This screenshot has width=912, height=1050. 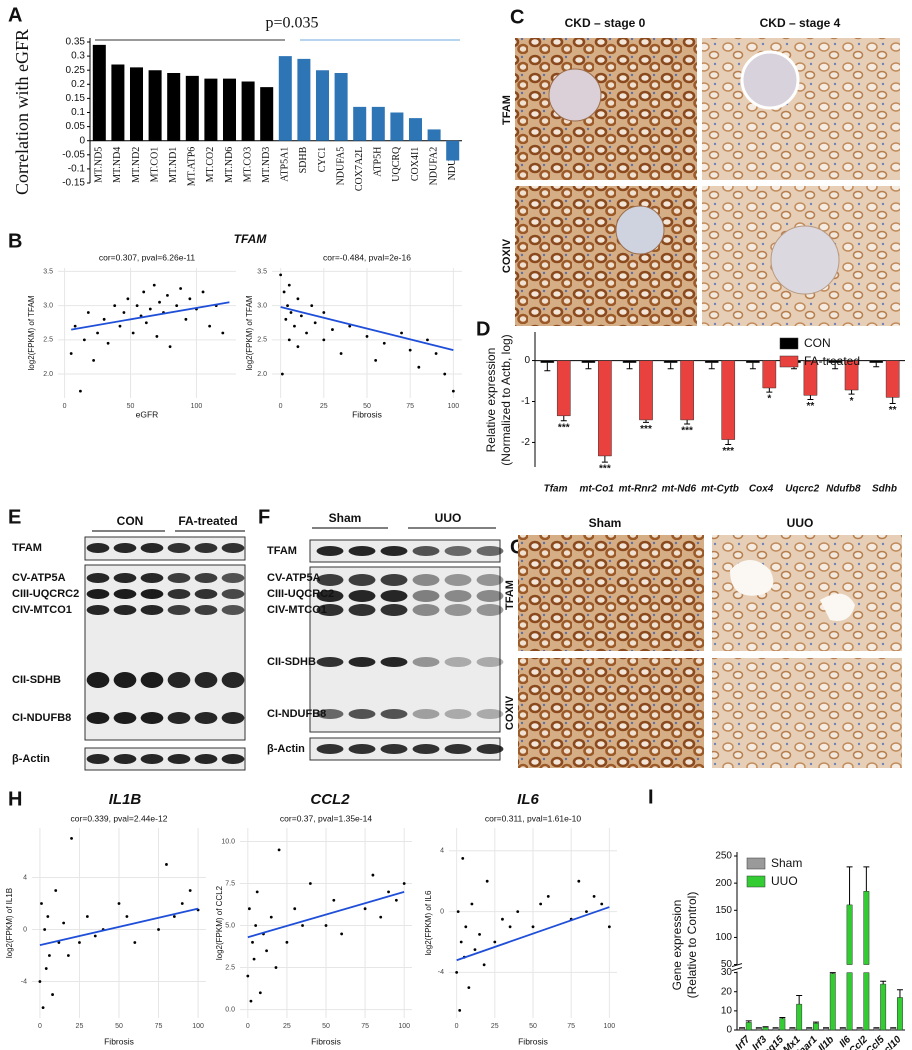 I want to click on x-tick-label: 75, so click(x=571, y=1026).